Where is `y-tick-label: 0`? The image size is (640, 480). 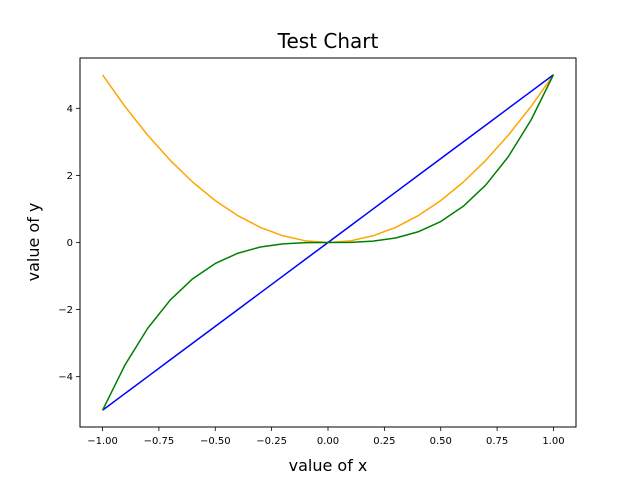
y-tick-label: 0 is located at coordinates (70, 243).